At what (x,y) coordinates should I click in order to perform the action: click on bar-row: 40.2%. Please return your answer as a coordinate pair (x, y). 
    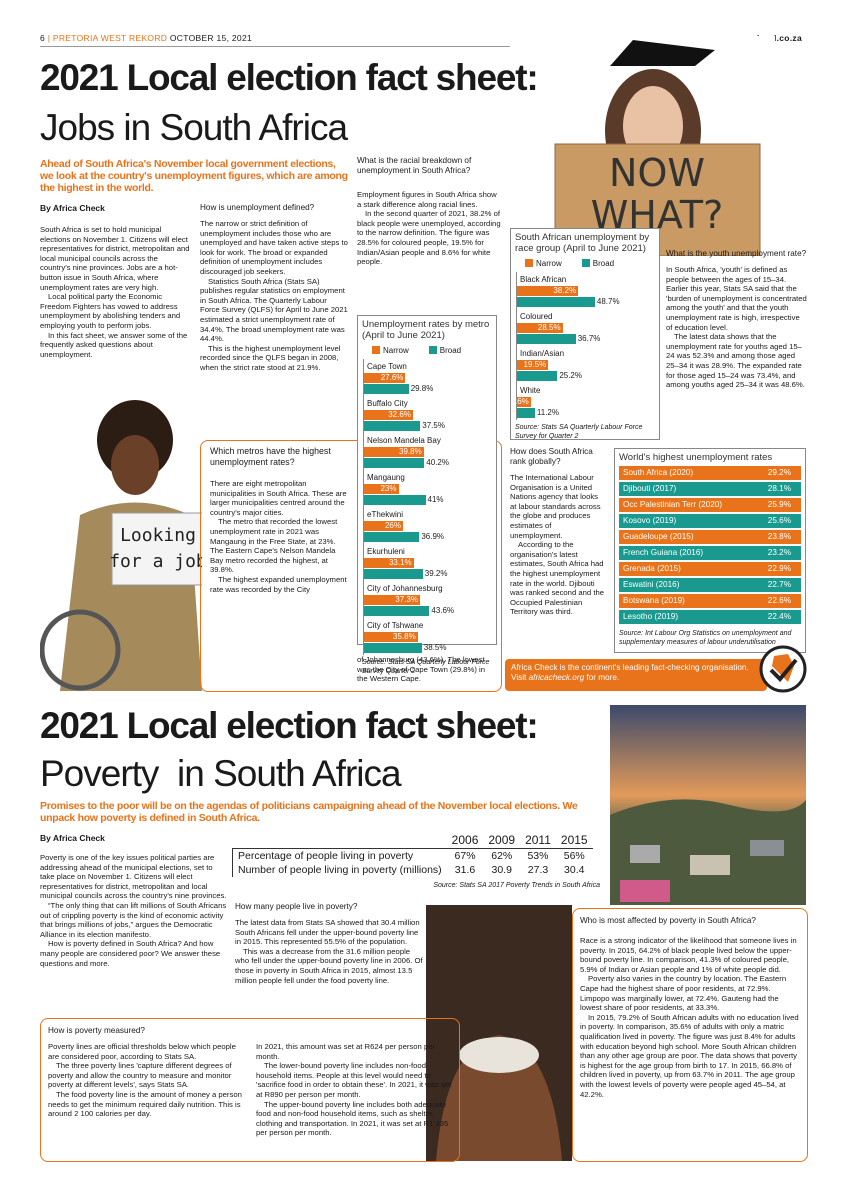
    Looking at the image, I should click on (430, 463).